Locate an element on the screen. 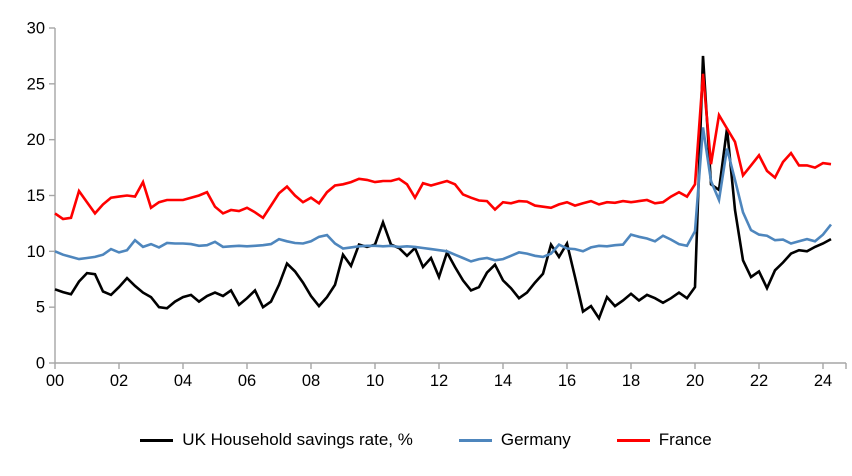 The height and width of the screenshot is (476, 852). y-axis-label: 15 is located at coordinates (36, 196).